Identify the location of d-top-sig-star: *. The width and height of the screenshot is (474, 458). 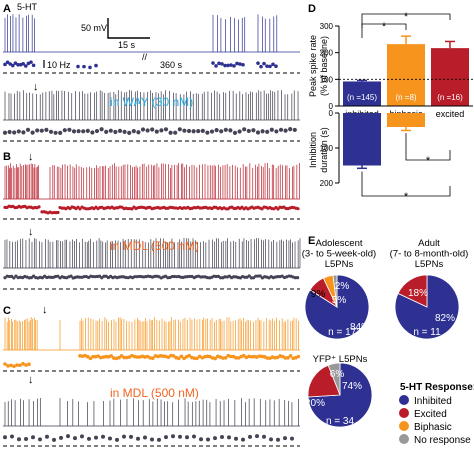
(384, 27).